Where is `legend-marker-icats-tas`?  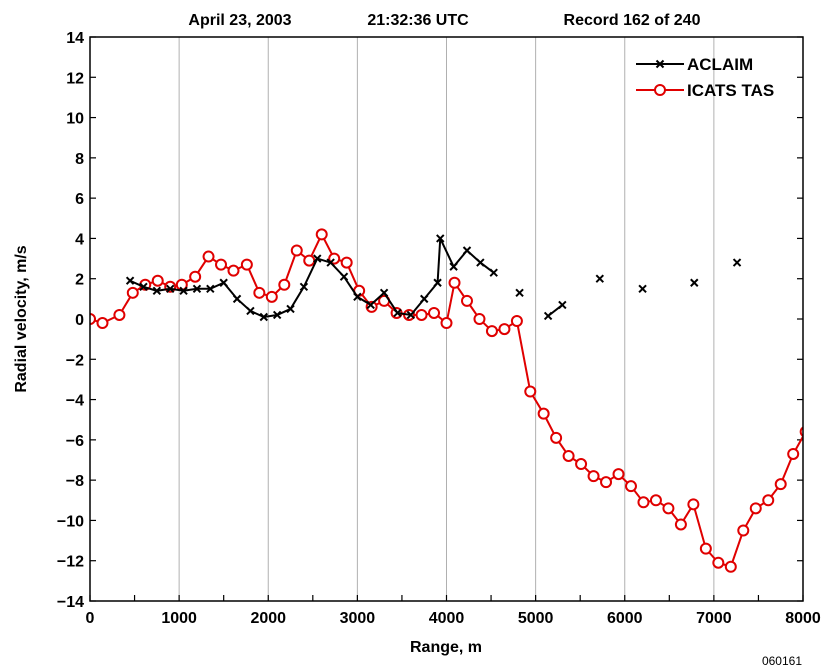 legend-marker-icats-tas is located at coordinates (660, 90).